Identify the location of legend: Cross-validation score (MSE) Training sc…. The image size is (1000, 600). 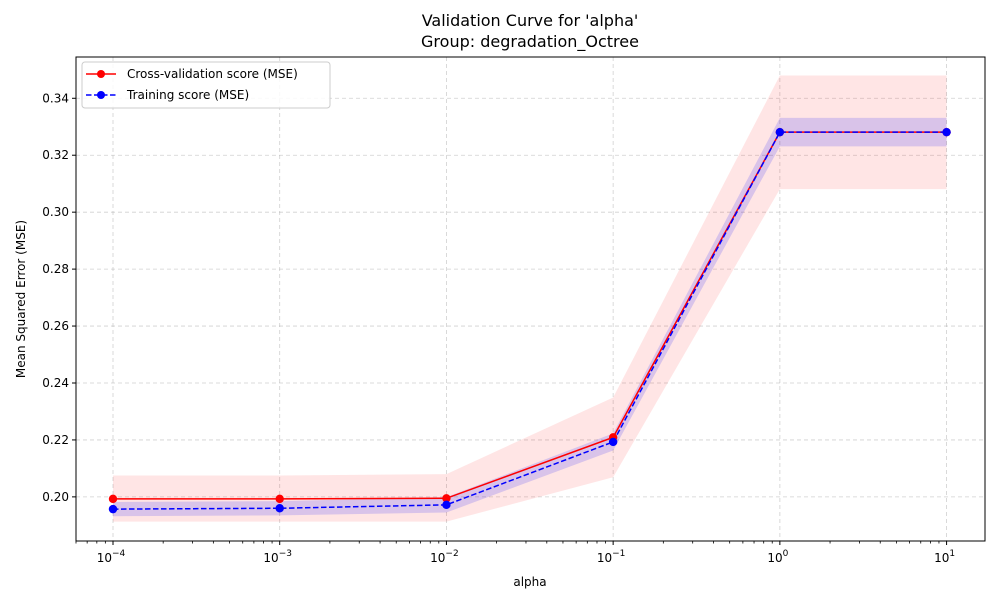
(206, 85).